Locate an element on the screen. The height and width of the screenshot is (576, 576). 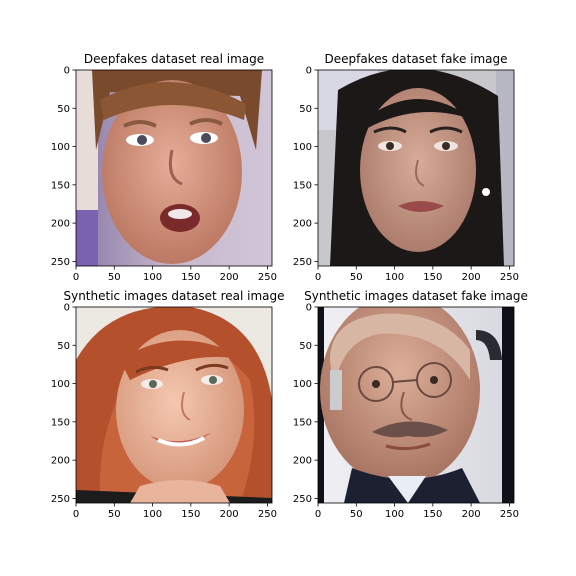
panel-title: Synthetic images dataset real image is located at coordinates (173, 296).